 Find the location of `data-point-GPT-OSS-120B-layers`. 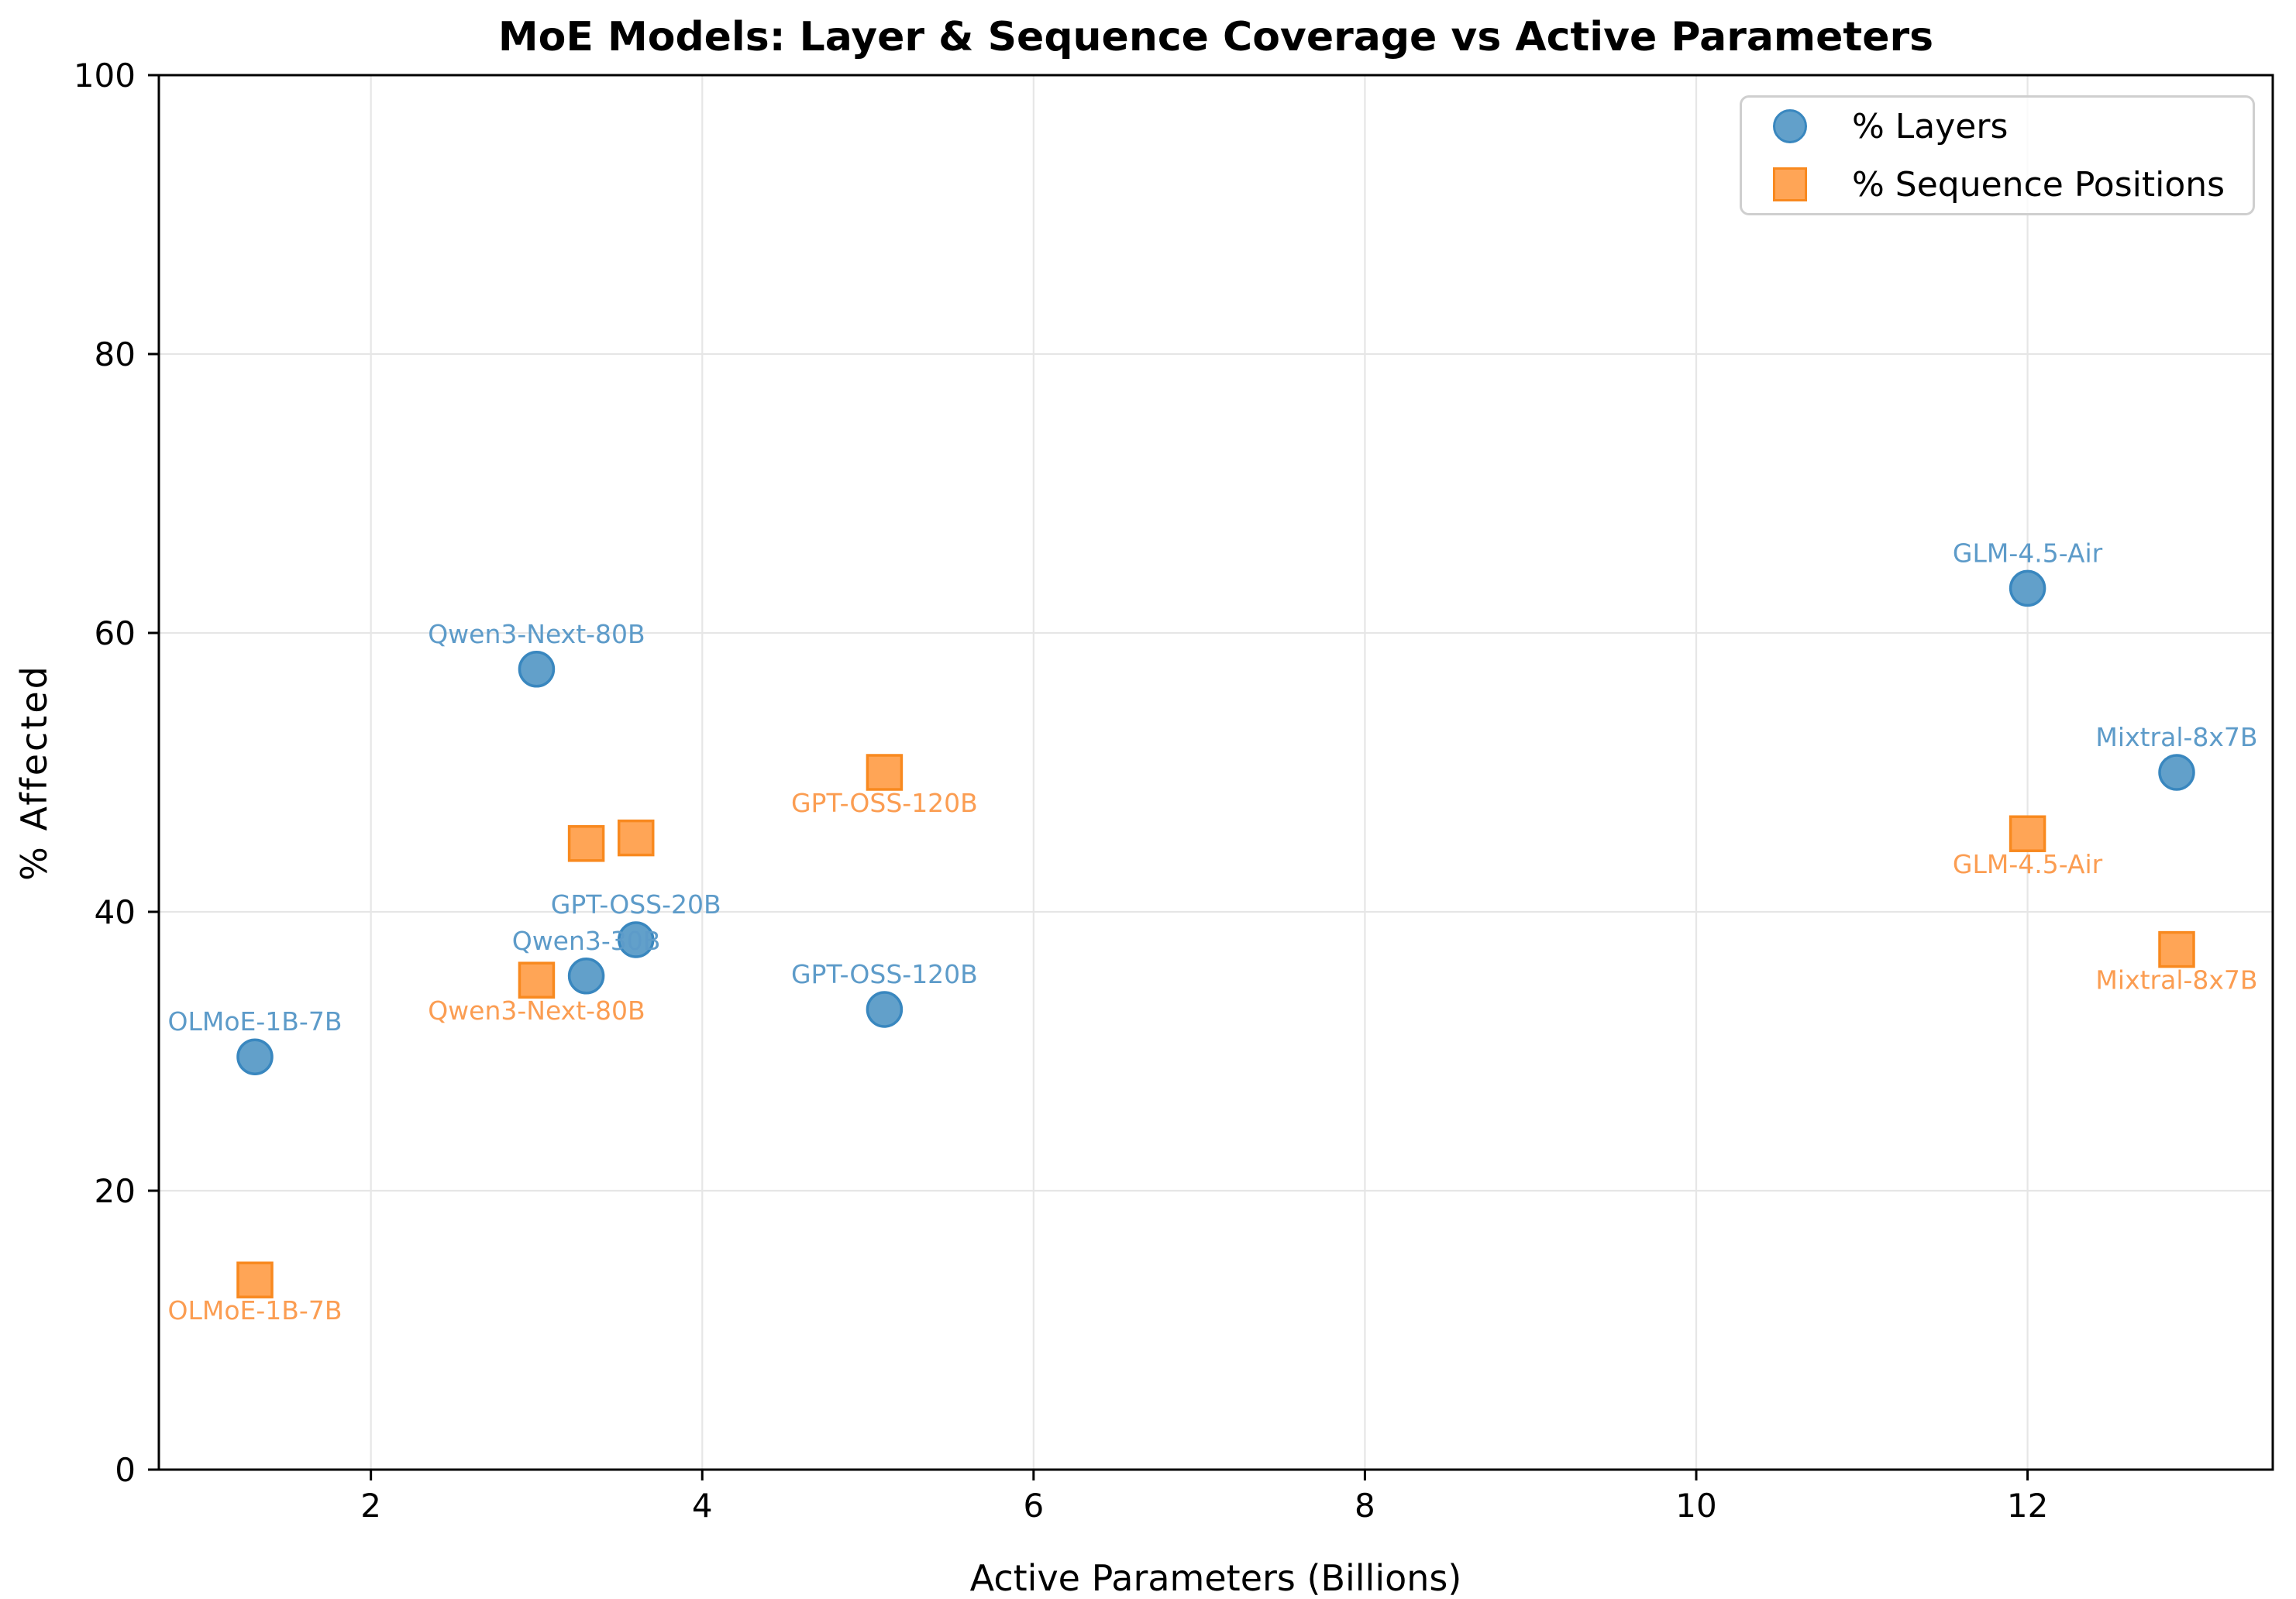

data-point-GPT-OSS-120B-layers is located at coordinates (885, 1010).